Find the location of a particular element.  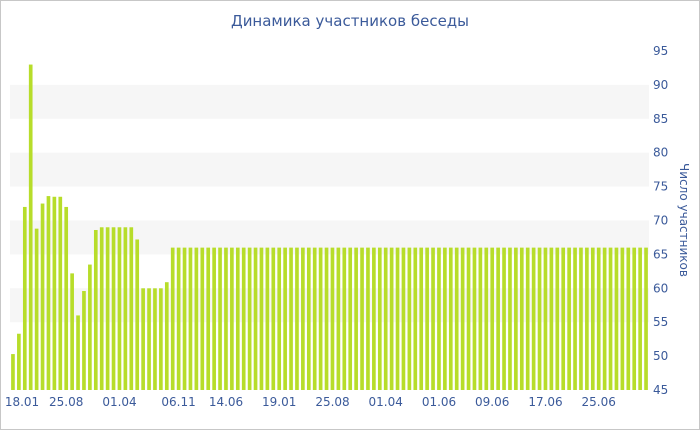

x-tick-label: 25.06 is located at coordinates (599, 402).